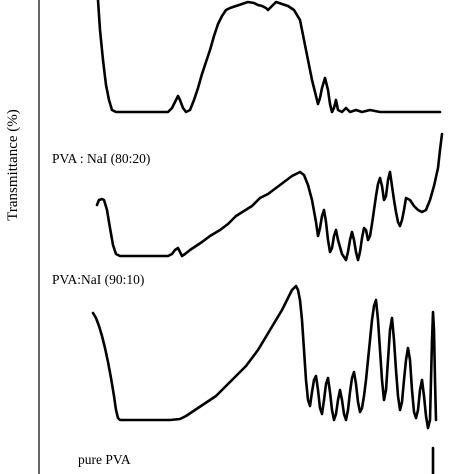 This screenshot has width=474, height=474. What do you see at coordinates (98, 279) in the screenshot?
I see `series-label-pva-nai-90-10: PVA:NaI (90:10)` at bounding box center [98, 279].